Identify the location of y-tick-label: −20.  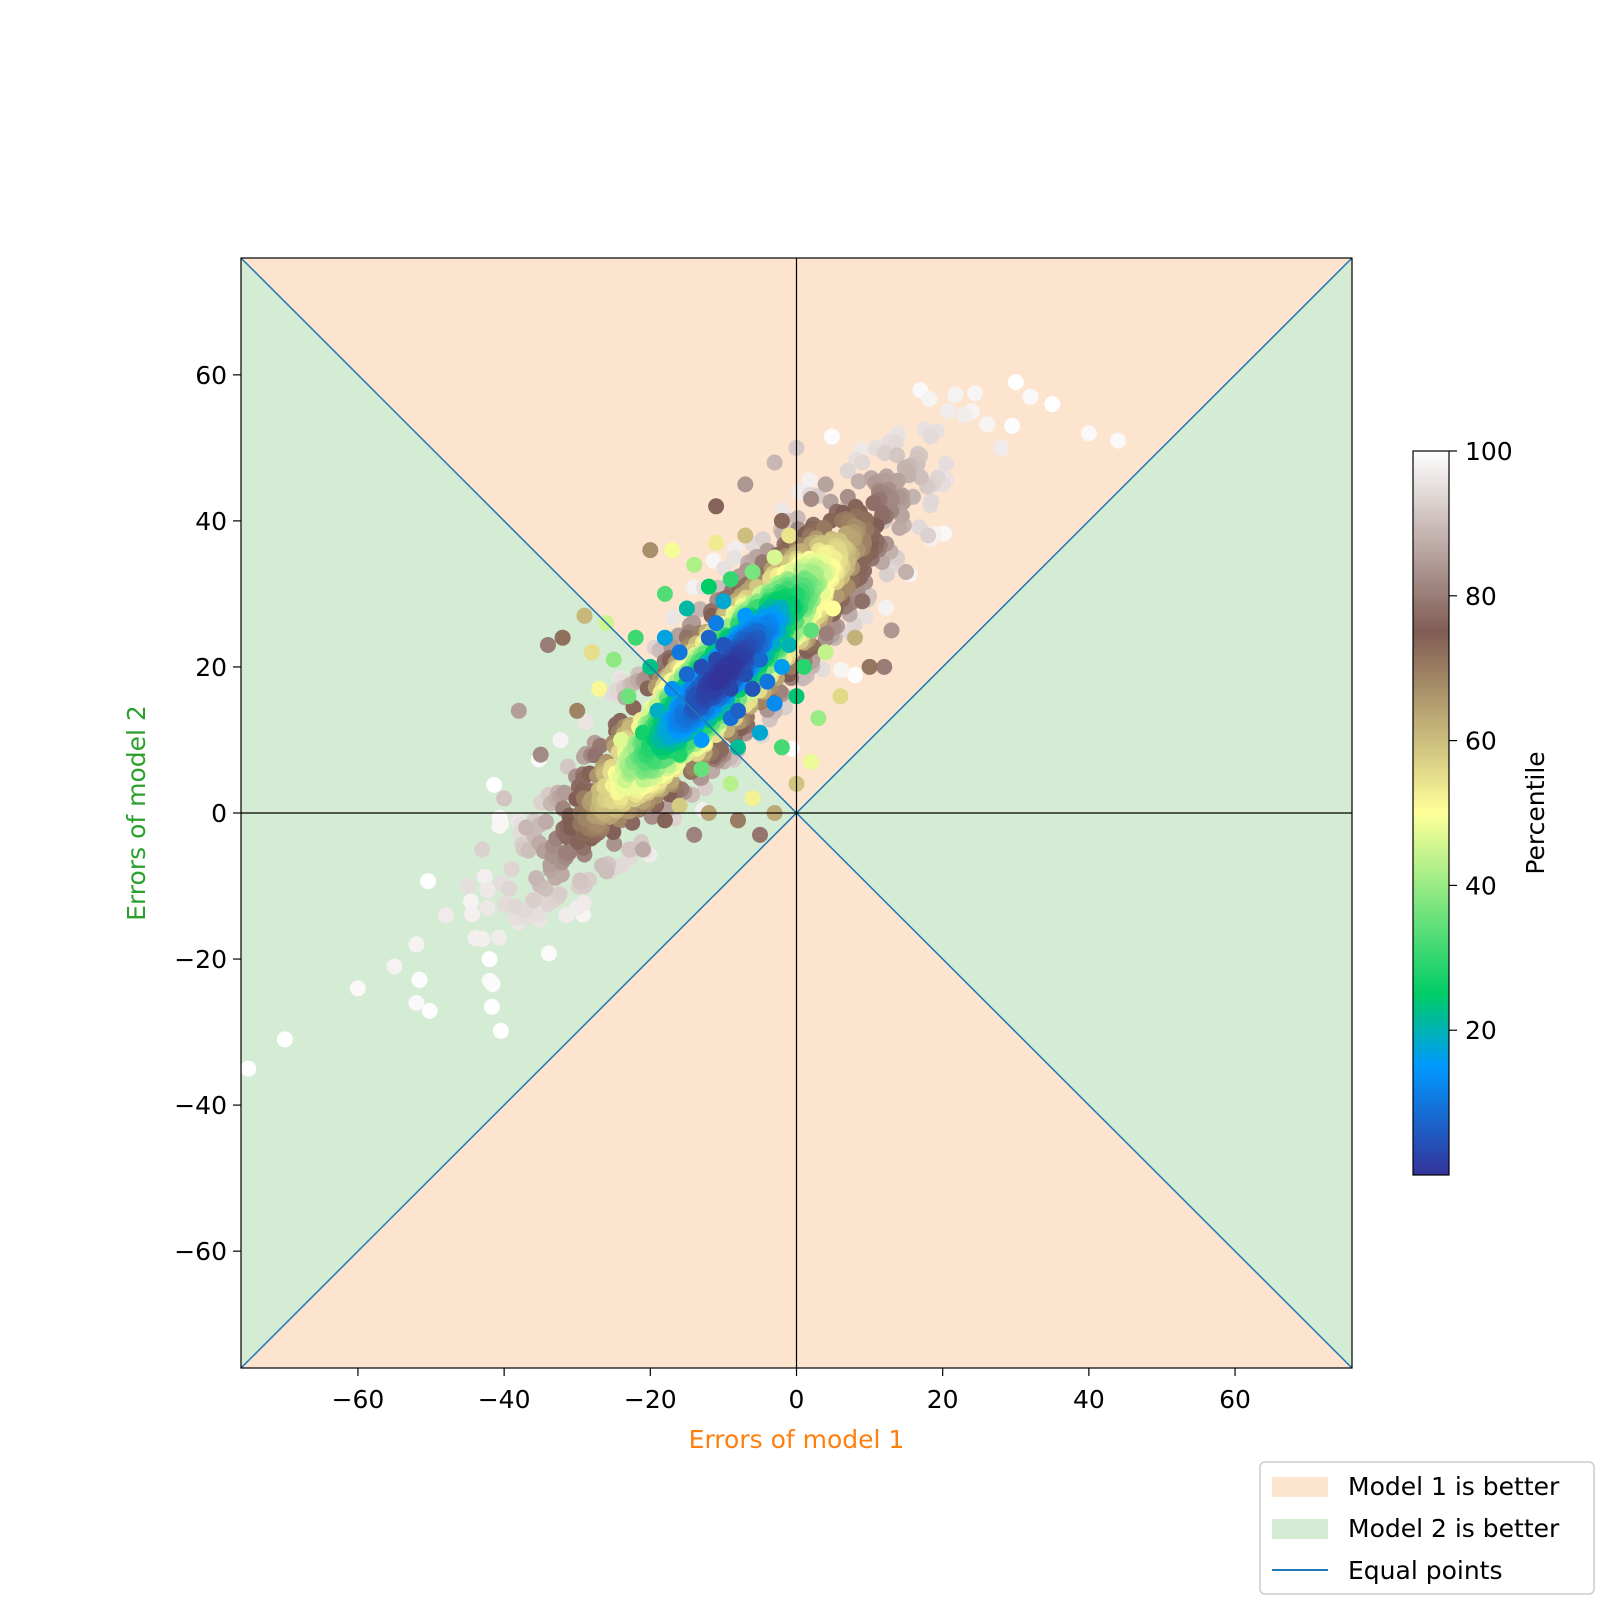
(200, 959).